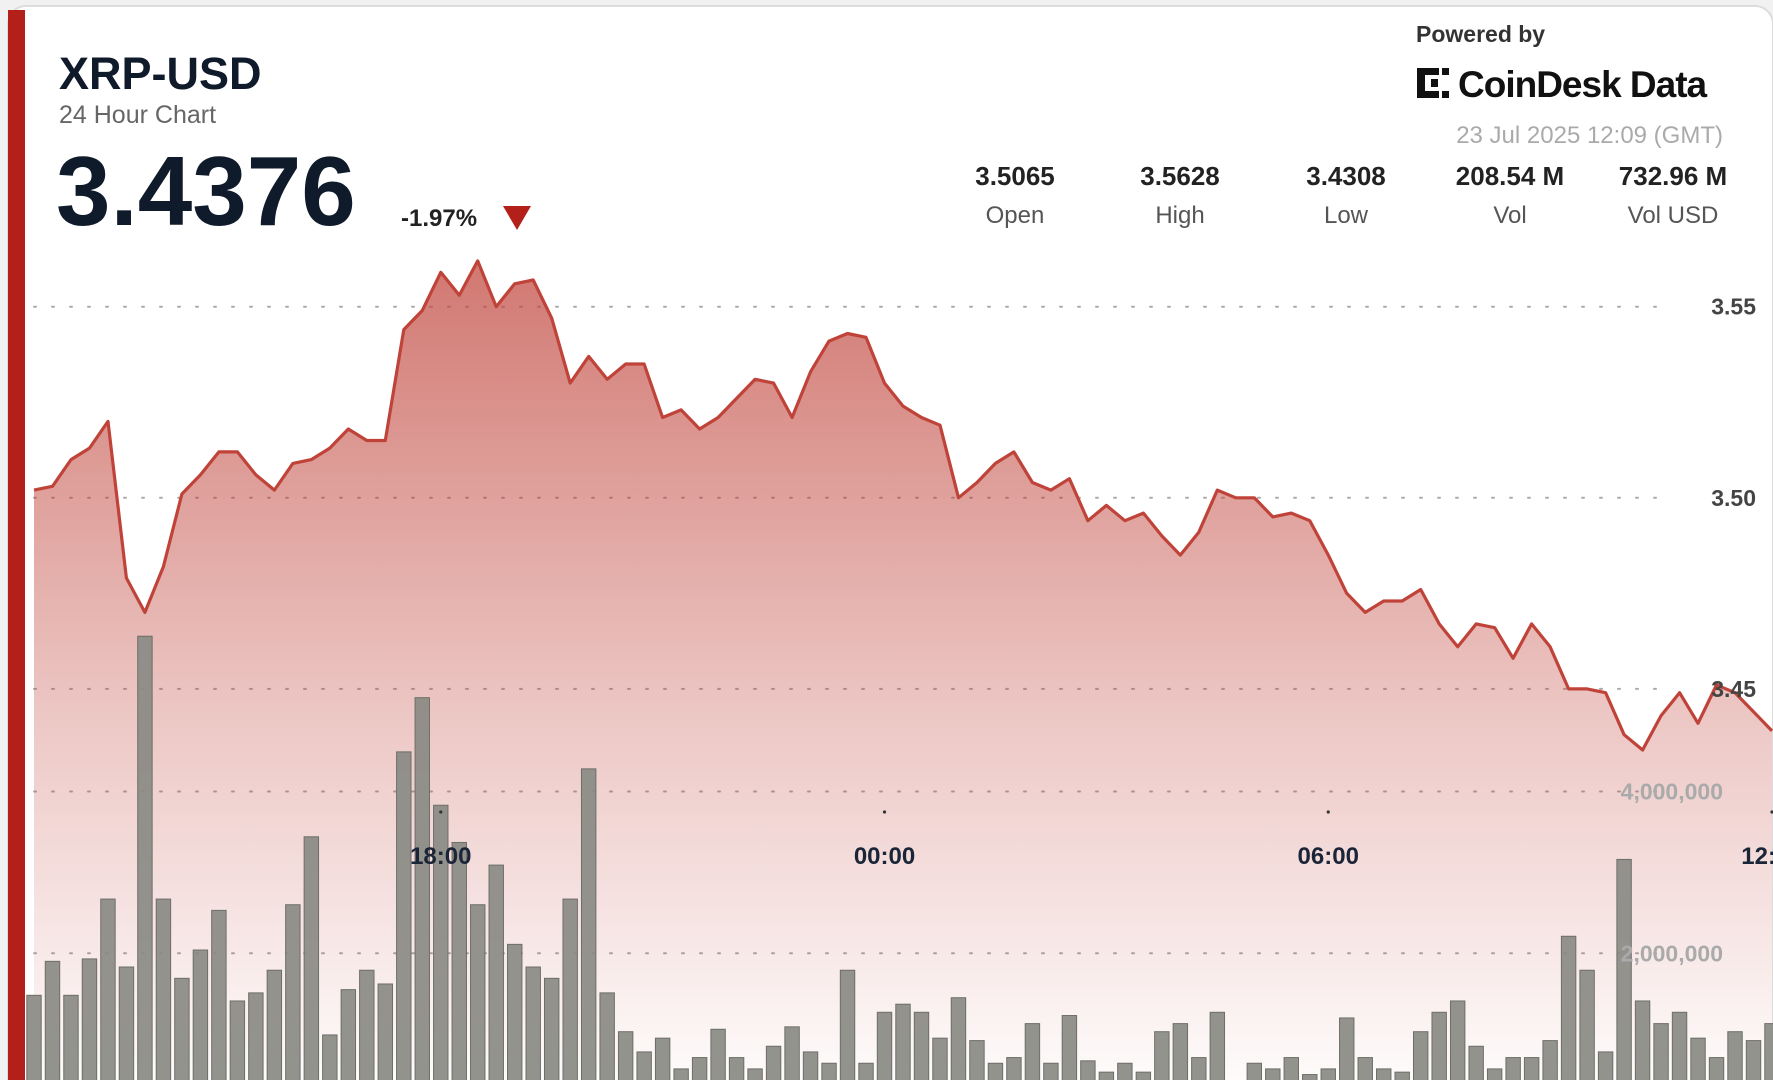 This screenshot has width=1773, height=1080. Describe the element at coordinates (160, 73) in the screenshot. I see `symbol: XRP-USD` at that location.